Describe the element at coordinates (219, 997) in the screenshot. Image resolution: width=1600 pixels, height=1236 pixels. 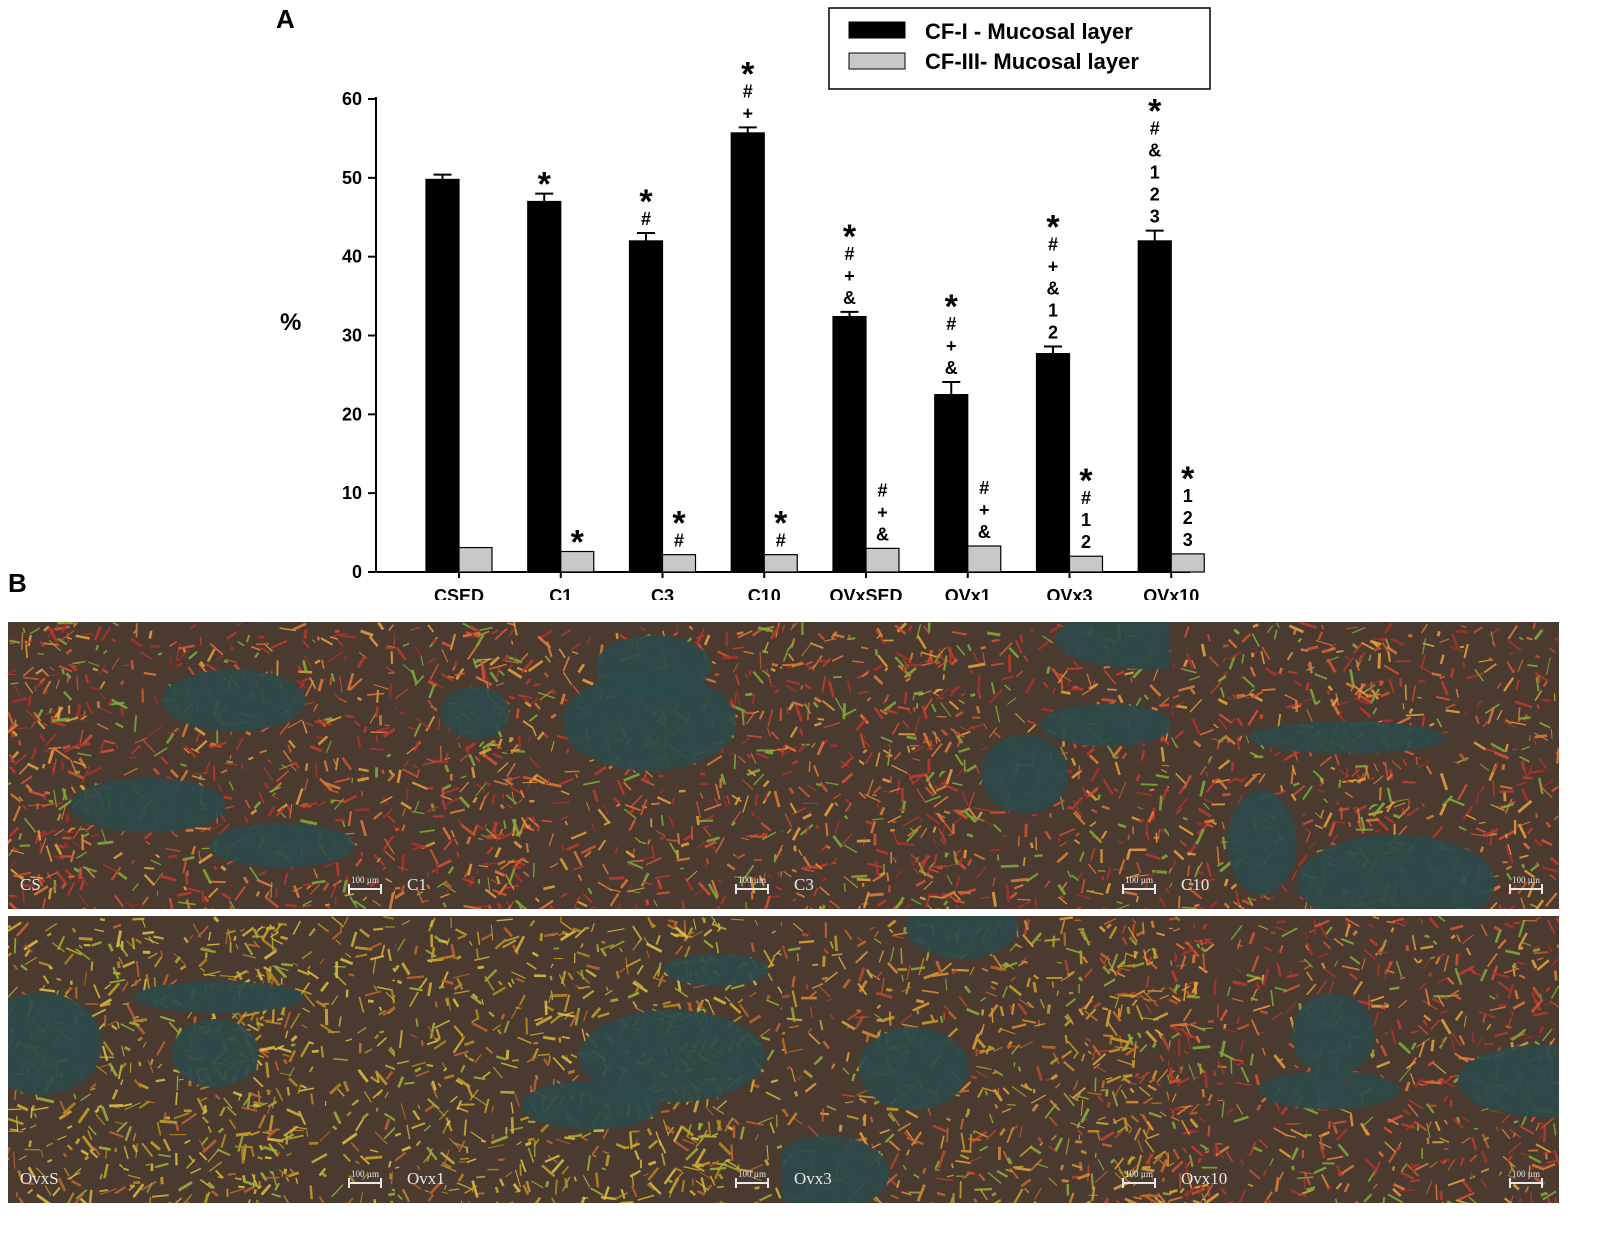
I see `lumen-region` at that location.